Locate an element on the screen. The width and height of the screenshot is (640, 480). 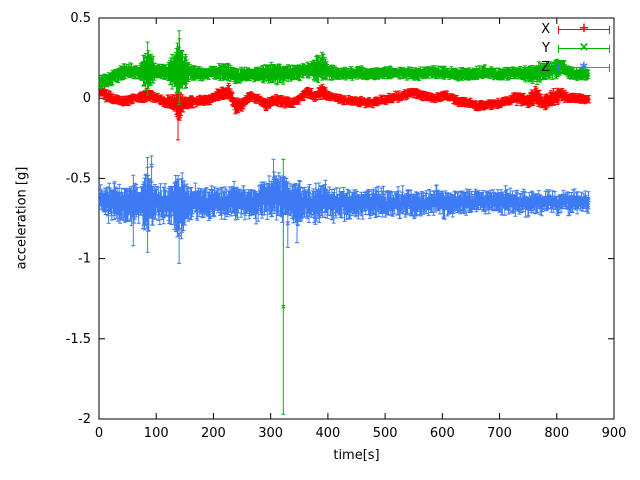
legend-entry-z: Z ∗ is located at coordinates (571, 67).